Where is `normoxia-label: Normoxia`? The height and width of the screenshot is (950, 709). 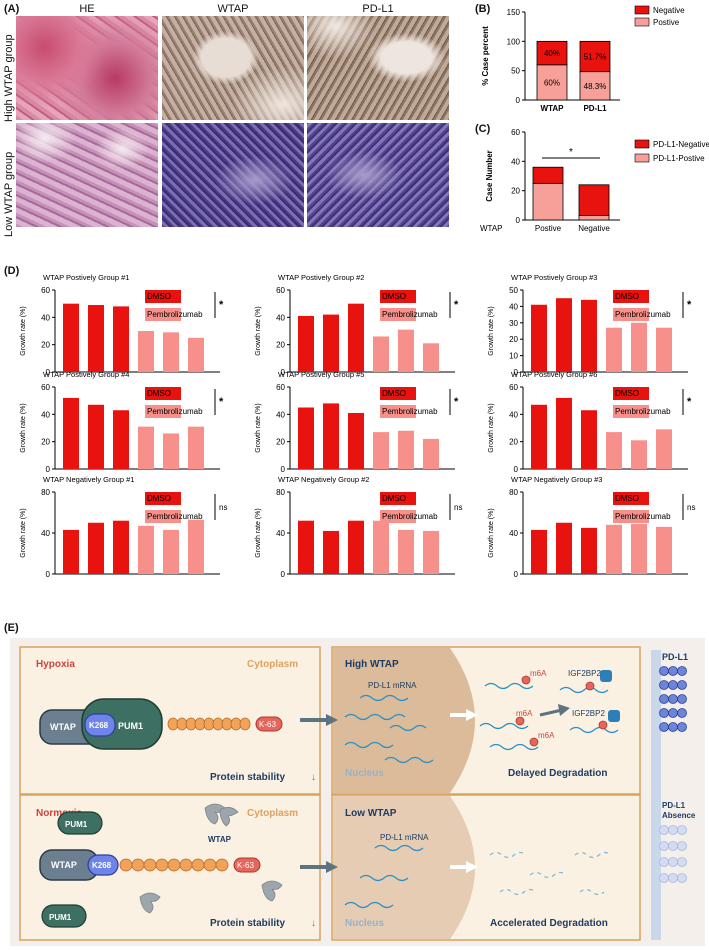 normoxia-label: Normoxia is located at coordinates (59, 813).